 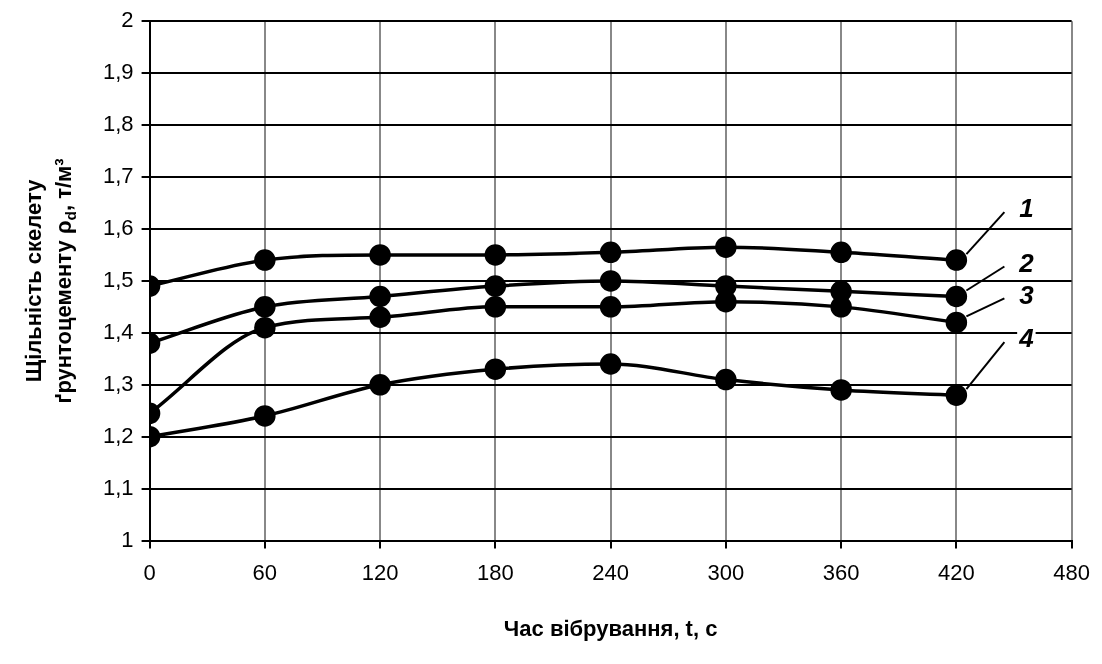 What do you see at coordinates (726, 572) in the screenshot?
I see `x-tick-label: 300` at bounding box center [726, 572].